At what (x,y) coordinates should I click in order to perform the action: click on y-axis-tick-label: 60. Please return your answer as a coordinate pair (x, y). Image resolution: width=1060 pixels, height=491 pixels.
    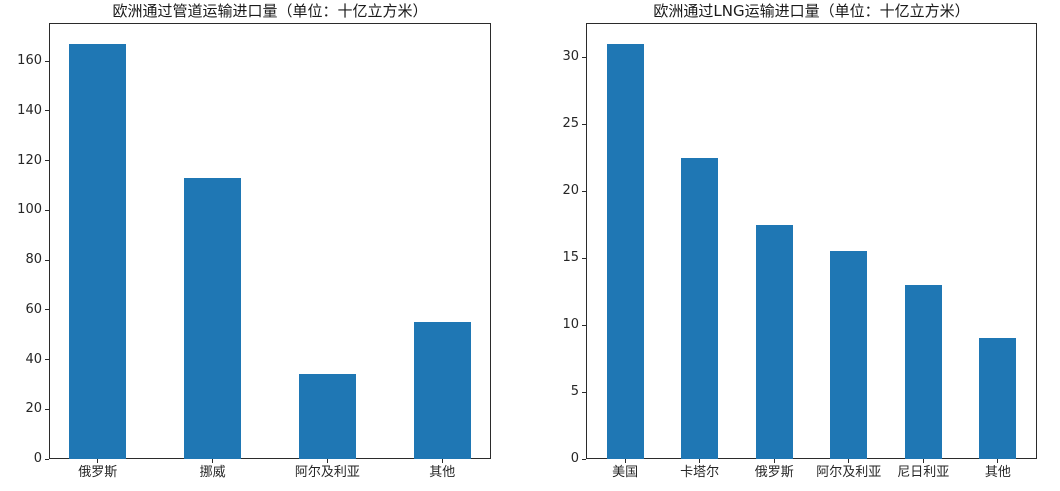
    Looking at the image, I should click on (33, 309).